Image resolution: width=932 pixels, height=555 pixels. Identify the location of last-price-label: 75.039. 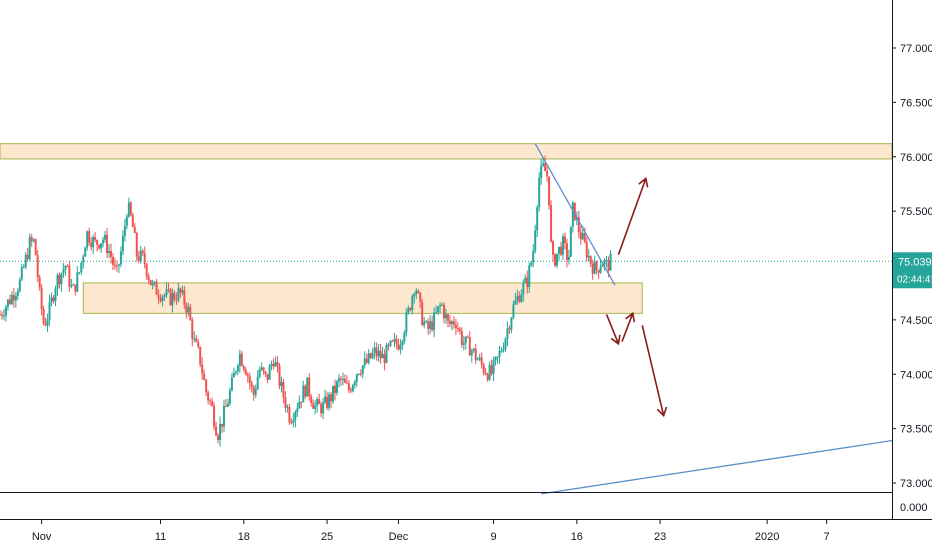
(915, 262).